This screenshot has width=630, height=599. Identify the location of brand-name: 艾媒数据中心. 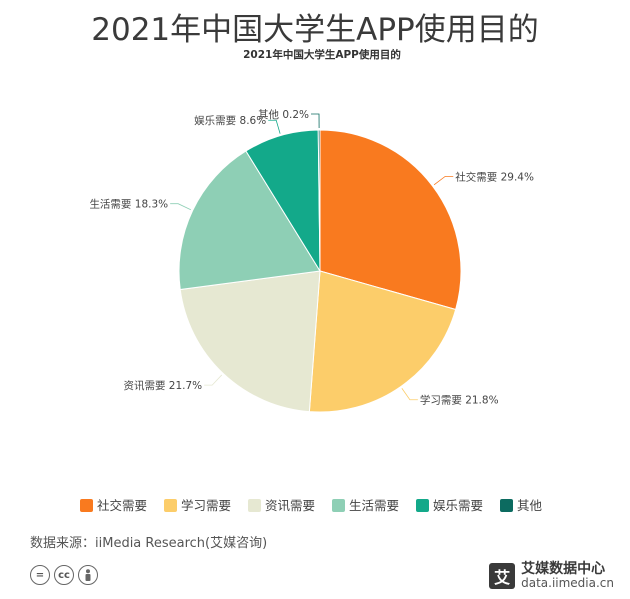
(563, 569).